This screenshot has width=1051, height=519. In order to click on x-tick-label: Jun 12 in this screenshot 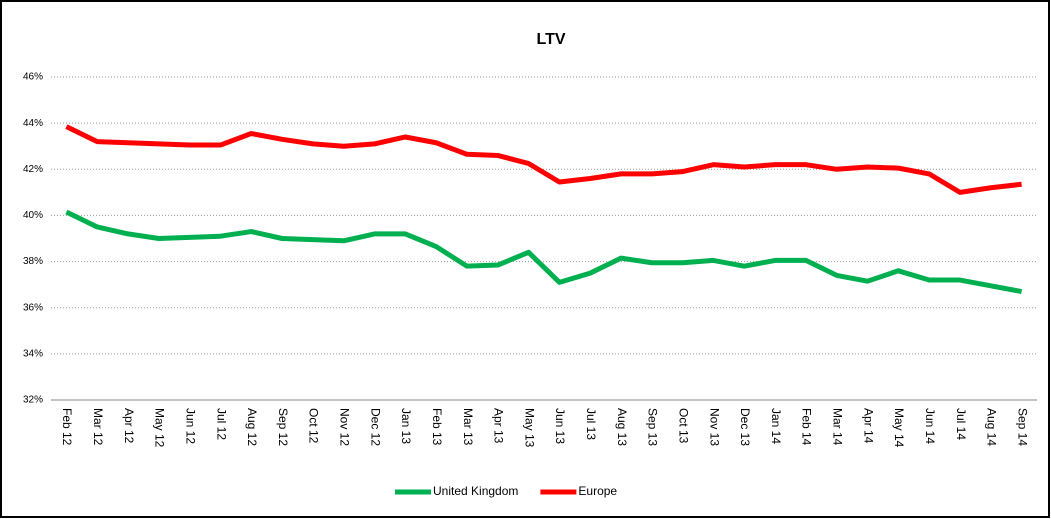, I will do `click(190, 426)`.